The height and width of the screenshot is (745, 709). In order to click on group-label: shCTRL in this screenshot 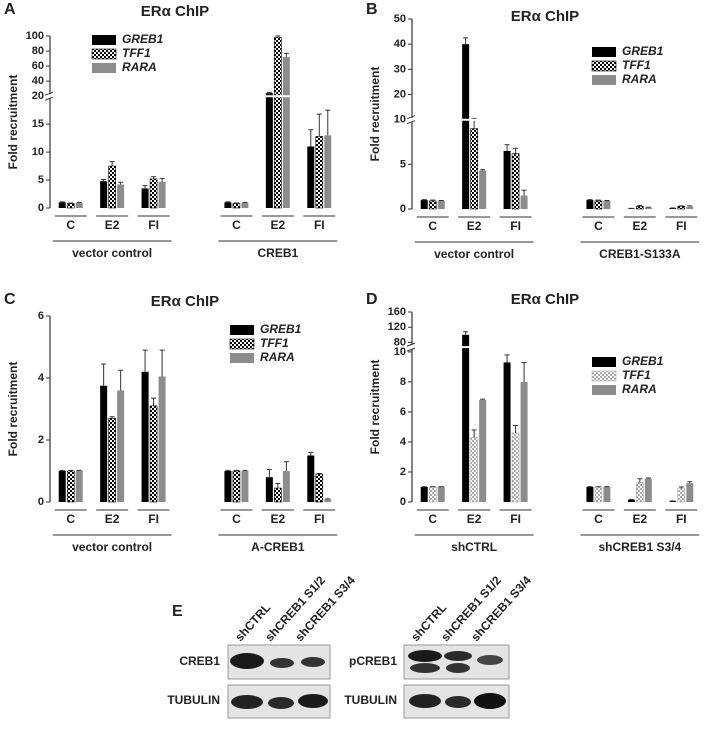, I will do `click(474, 547)`.